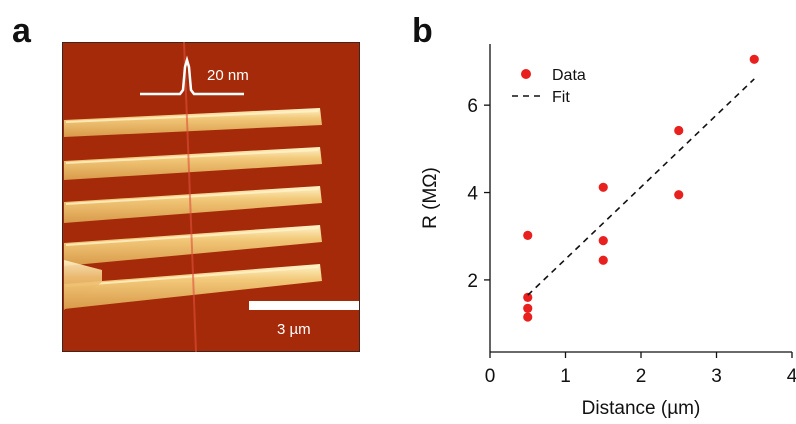  I want to click on scale-bar, so click(304, 305).